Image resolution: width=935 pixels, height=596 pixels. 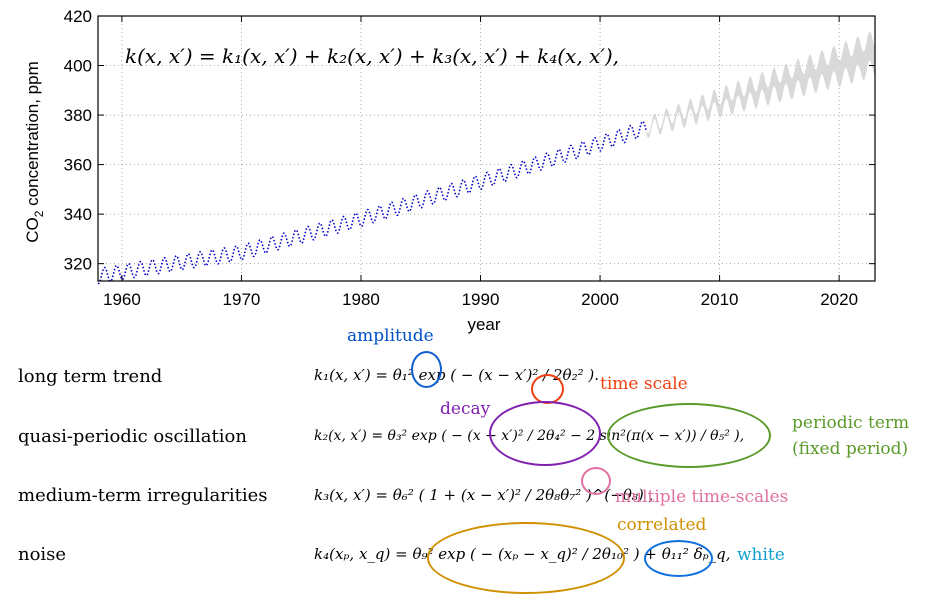 I want to click on row-label-quasi-periodic: quasi-periodic oscillation, so click(x=132, y=436).